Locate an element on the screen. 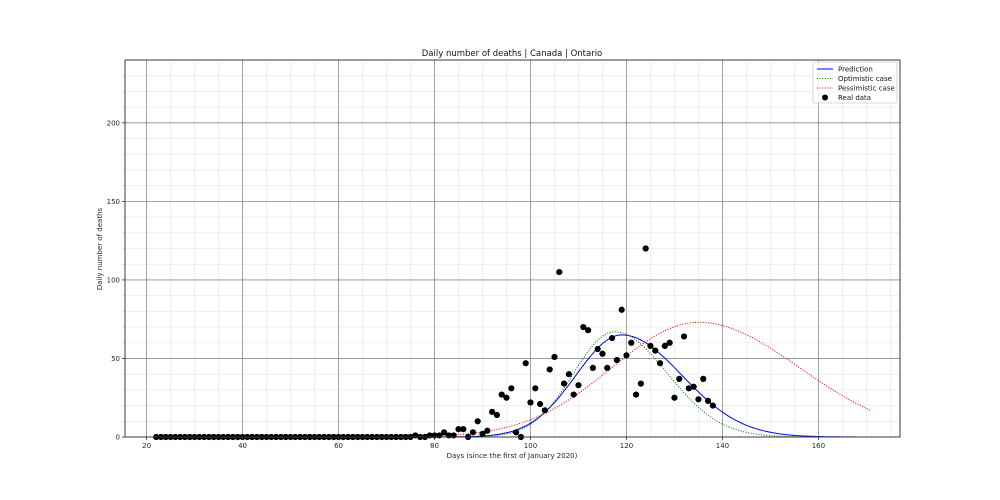 The width and height of the screenshot is (1000, 500). y-tick-label: 100 is located at coordinates (113, 280).